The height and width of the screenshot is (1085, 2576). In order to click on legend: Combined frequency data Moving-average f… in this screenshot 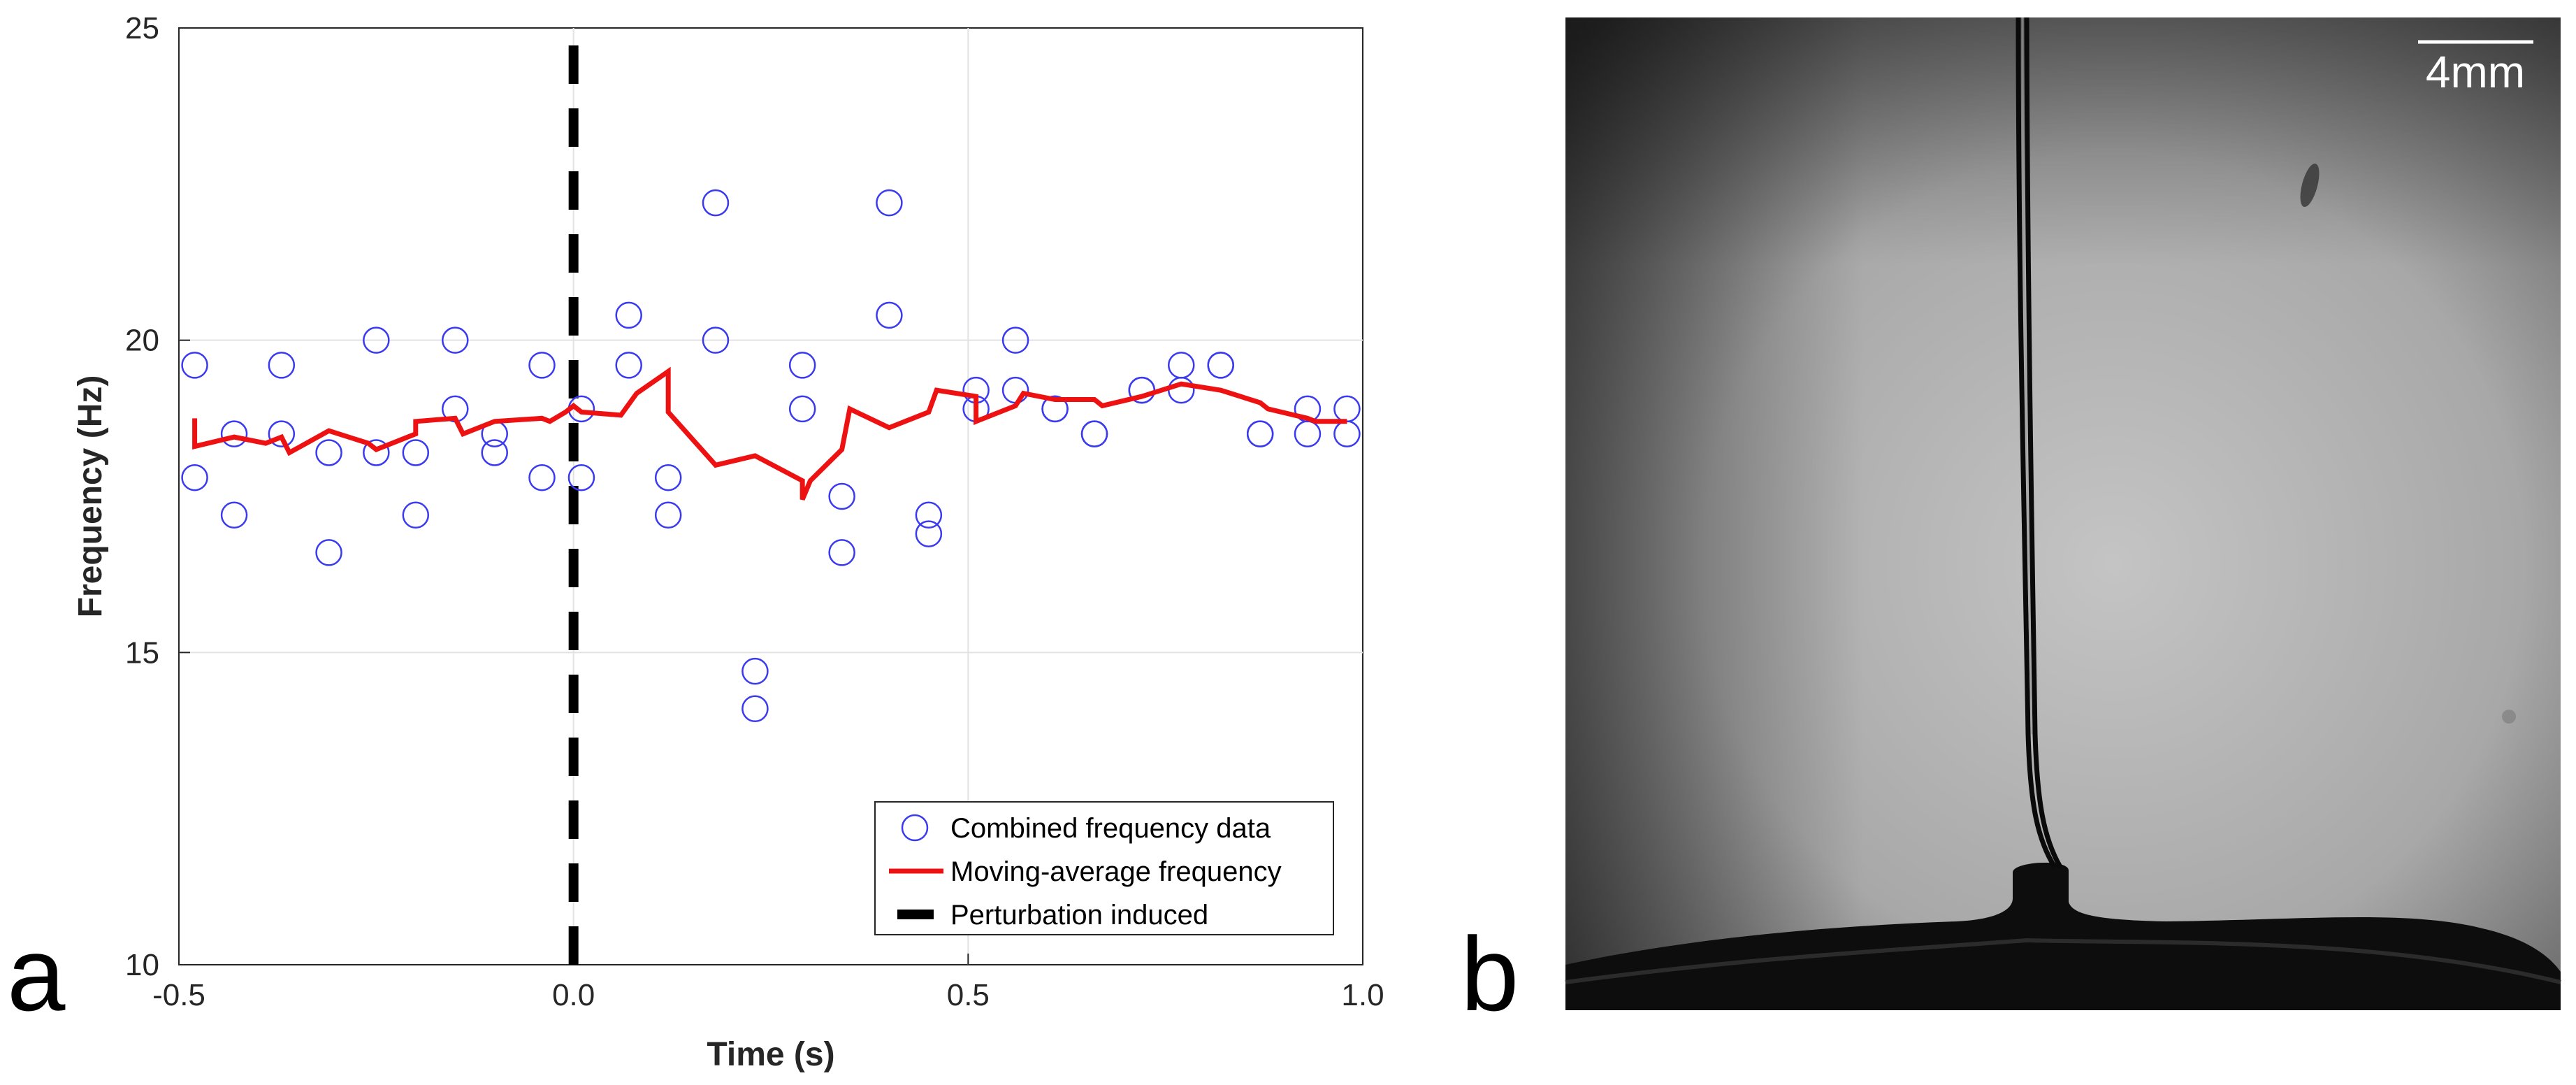, I will do `click(1104, 868)`.